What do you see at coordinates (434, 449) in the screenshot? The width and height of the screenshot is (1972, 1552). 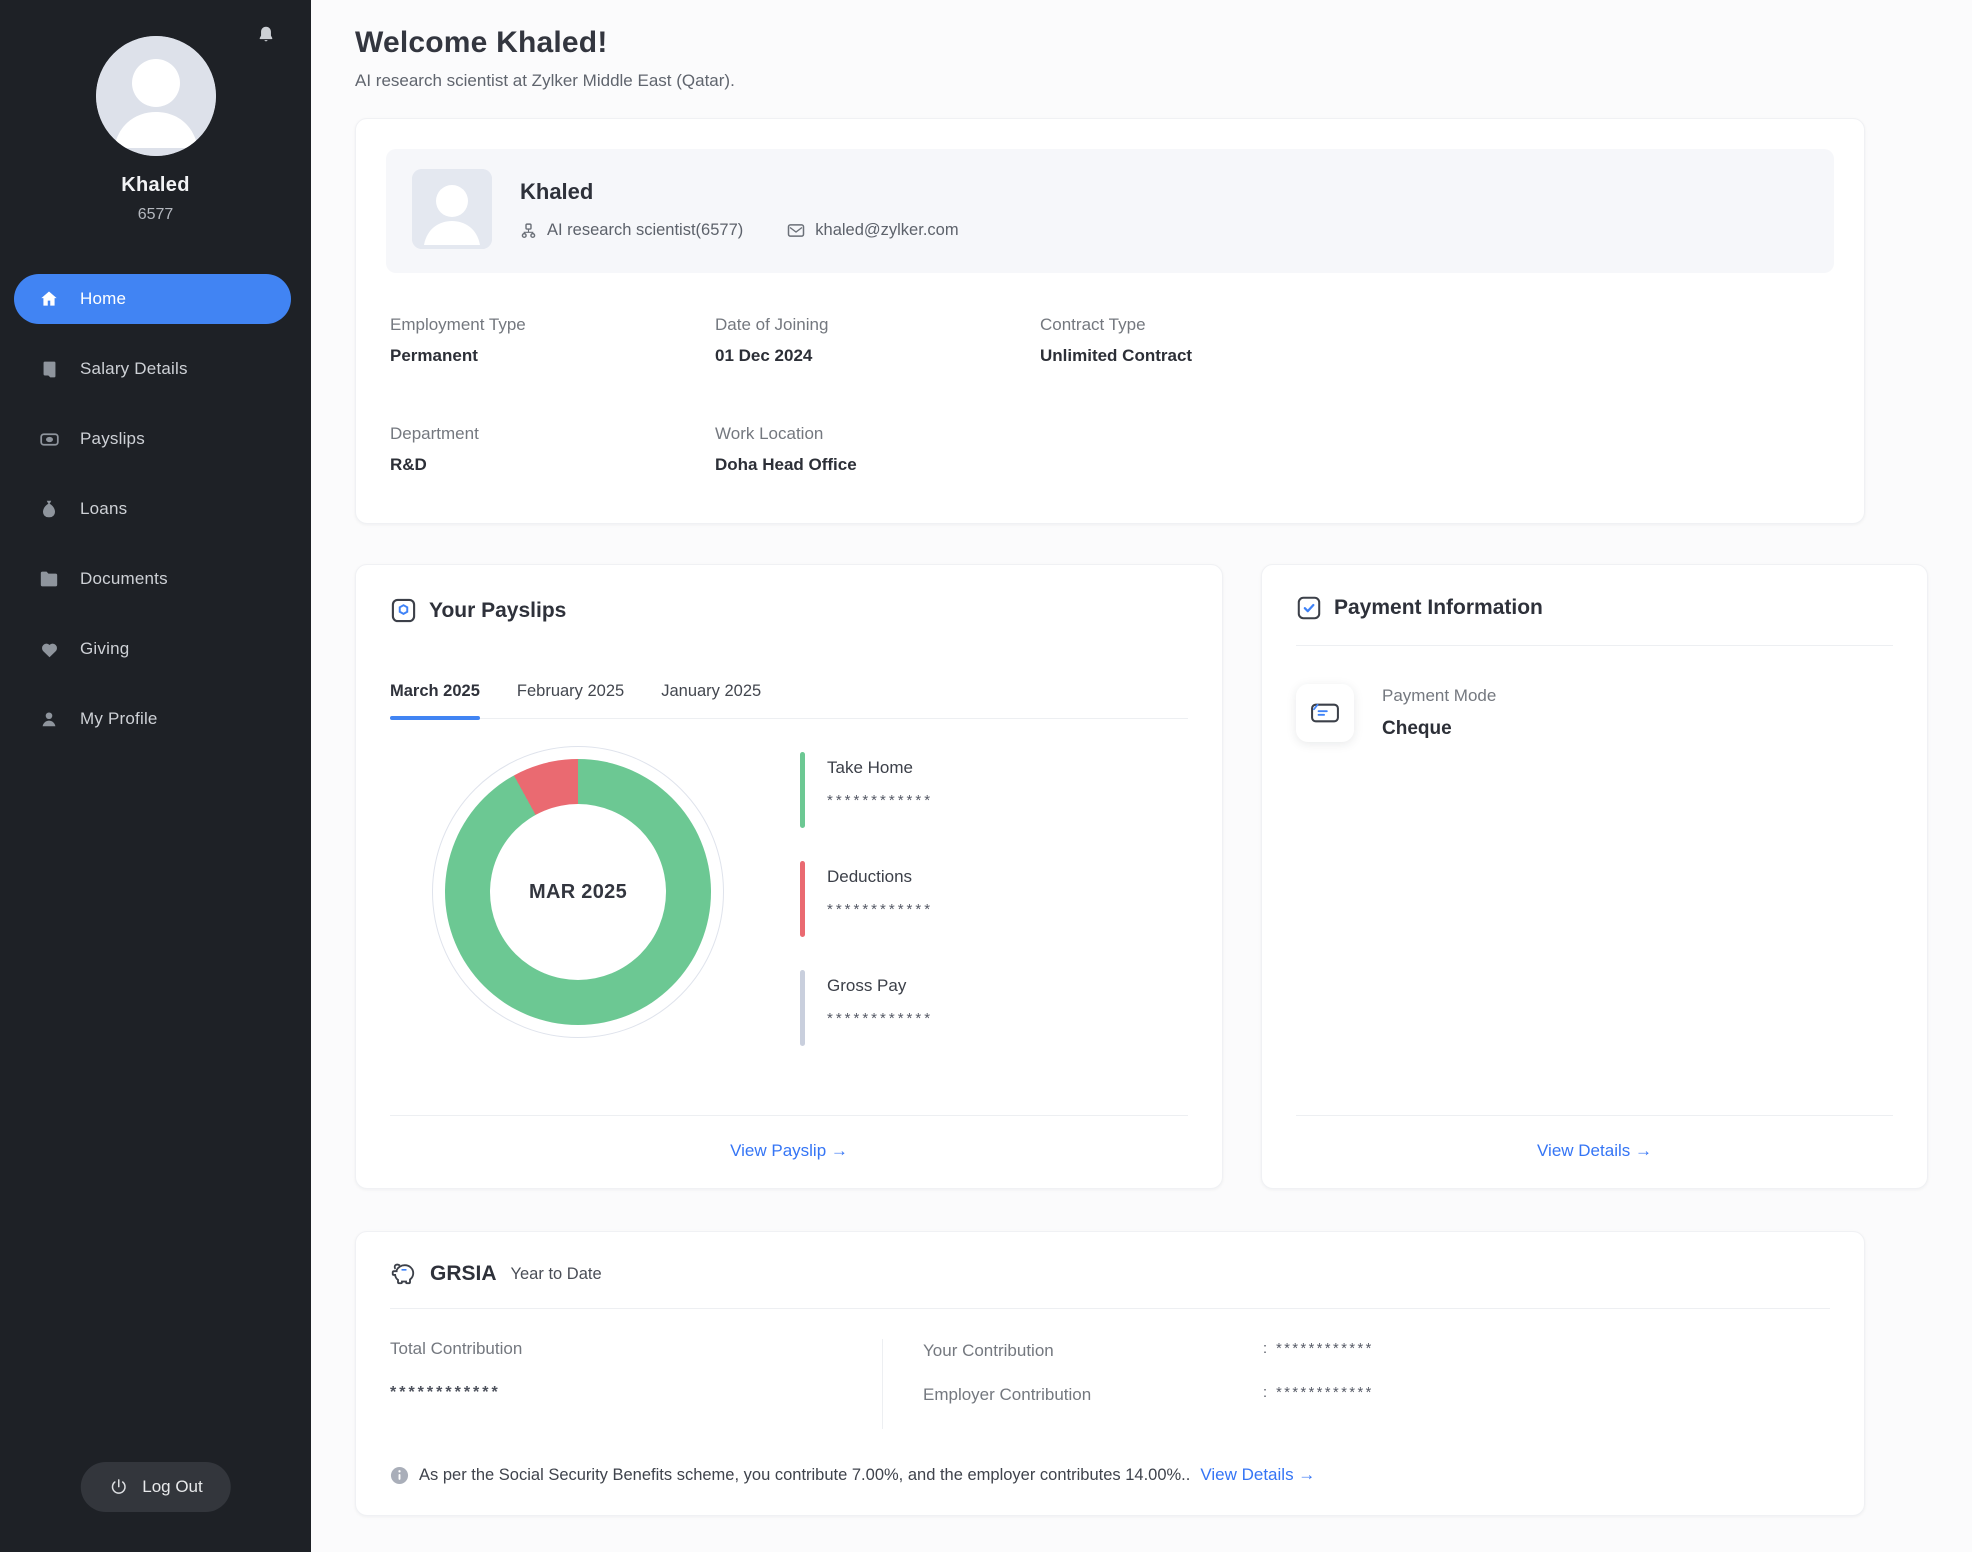 I see `field-department: Department R&D` at bounding box center [434, 449].